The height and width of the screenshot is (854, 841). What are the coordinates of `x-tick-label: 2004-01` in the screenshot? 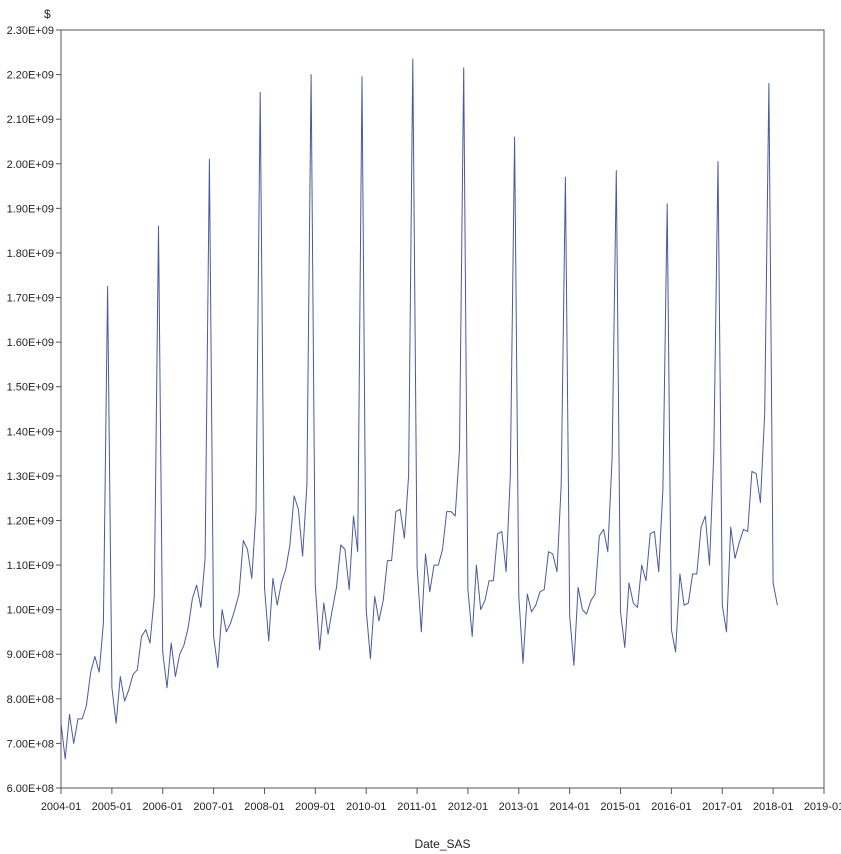 It's located at (61, 807).